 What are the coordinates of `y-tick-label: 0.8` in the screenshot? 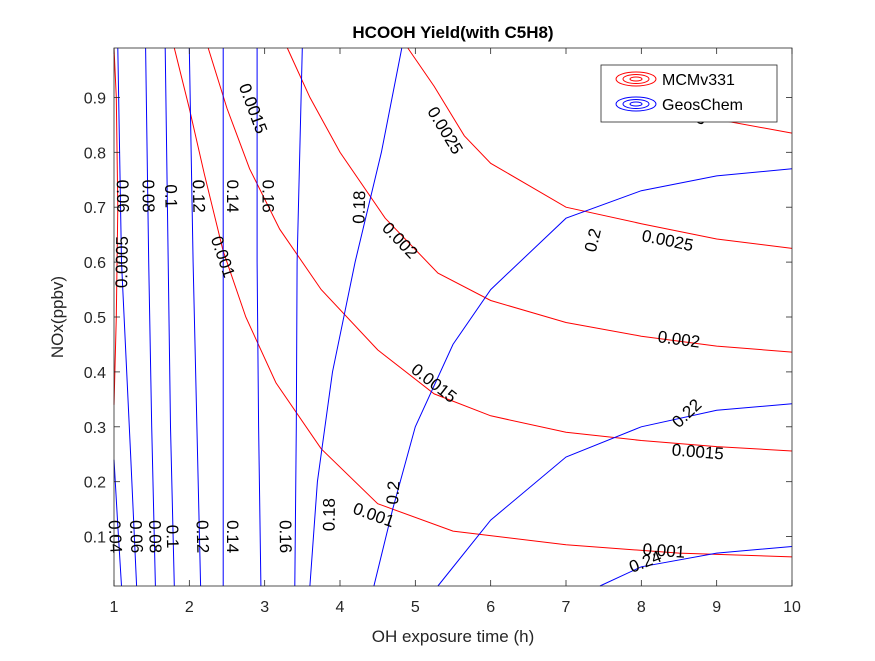 It's located at (95, 153).